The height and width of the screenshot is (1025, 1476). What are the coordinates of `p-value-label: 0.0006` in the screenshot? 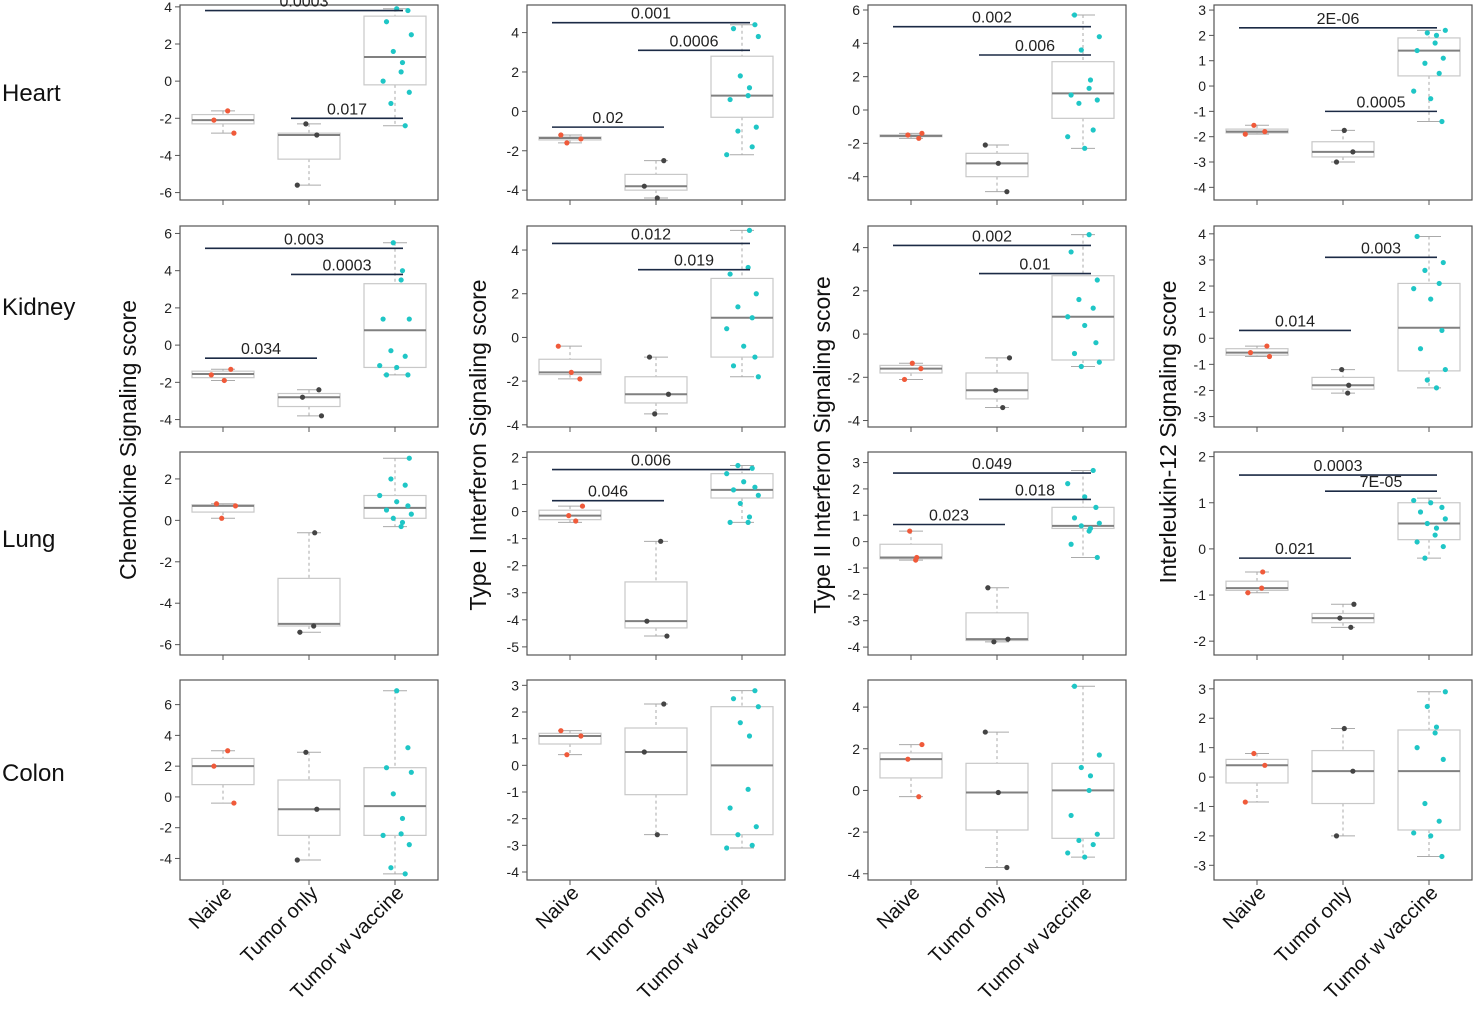 It's located at (694, 41).